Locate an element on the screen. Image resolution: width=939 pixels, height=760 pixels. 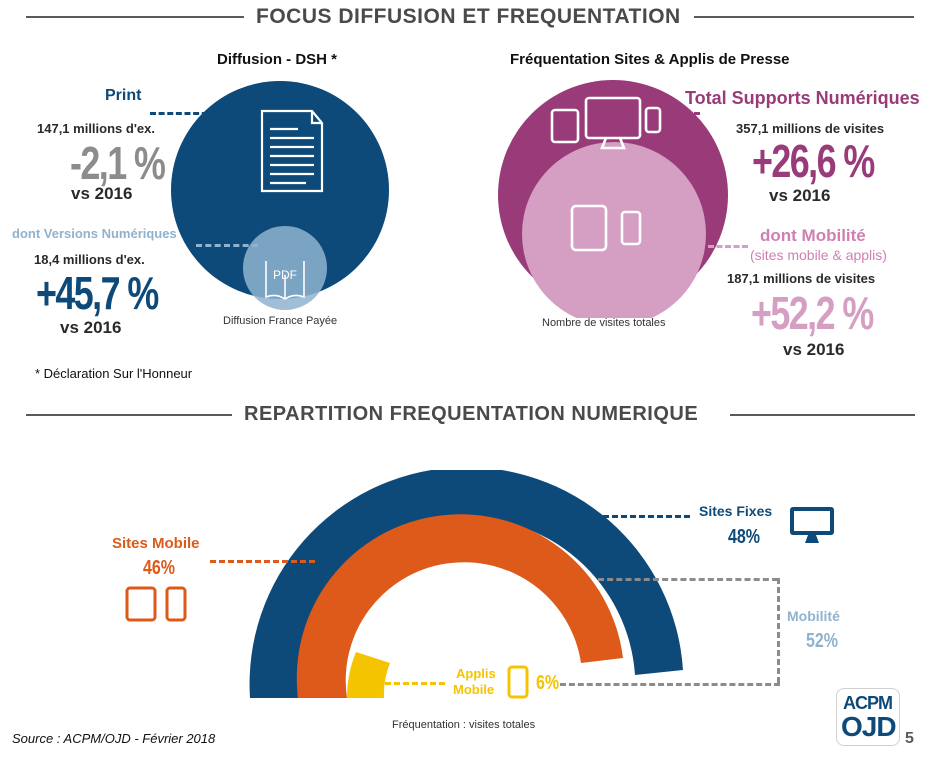
pdf-book-icon is located at coordinates (285, 280).